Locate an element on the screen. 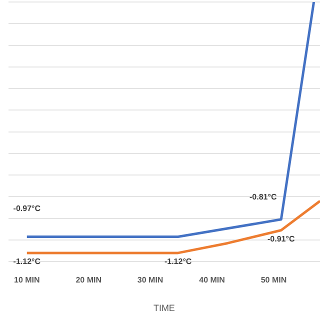  data-label: -0.81°C is located at coordinates (263, 197).